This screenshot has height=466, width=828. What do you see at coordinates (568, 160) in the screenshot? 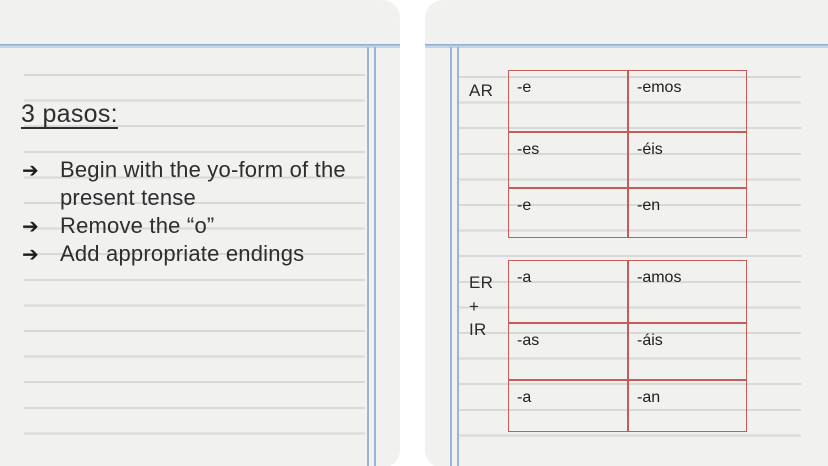
I see `table-cell: -es` at bounding box center [568, 160].